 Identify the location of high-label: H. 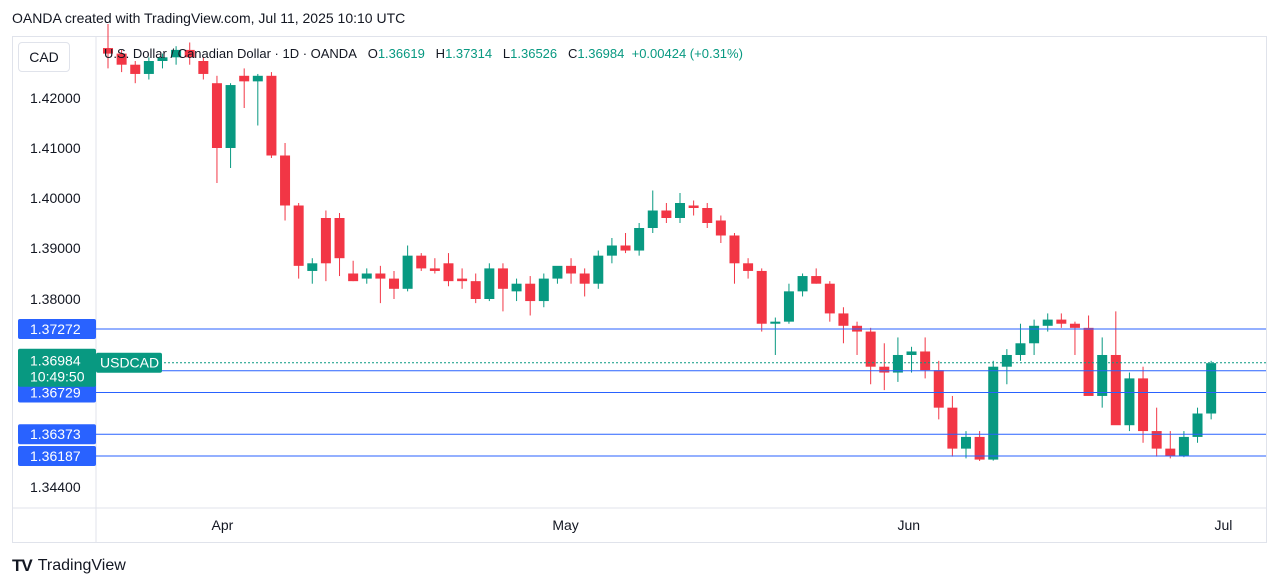
(440, 53).